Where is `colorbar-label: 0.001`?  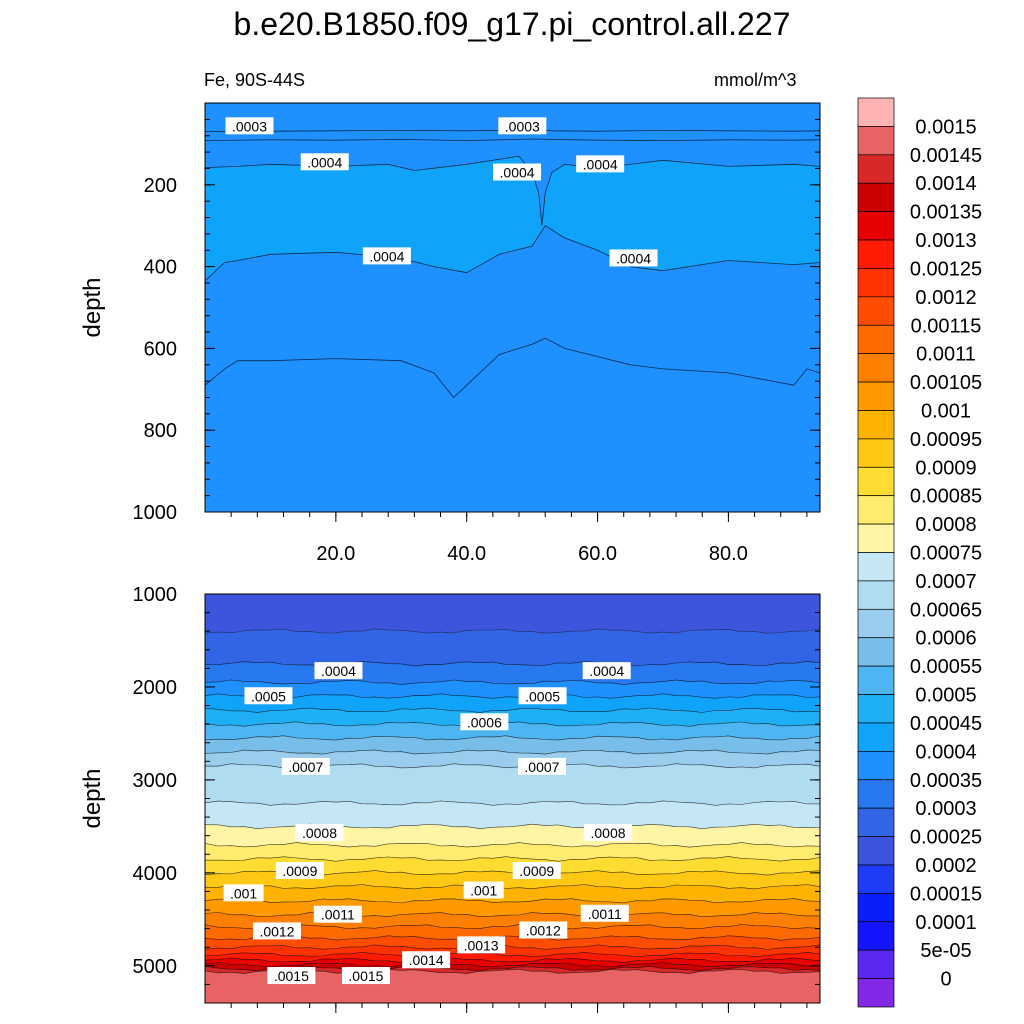
colorbar-label: 0.001 is located at coordinates (946, 411).